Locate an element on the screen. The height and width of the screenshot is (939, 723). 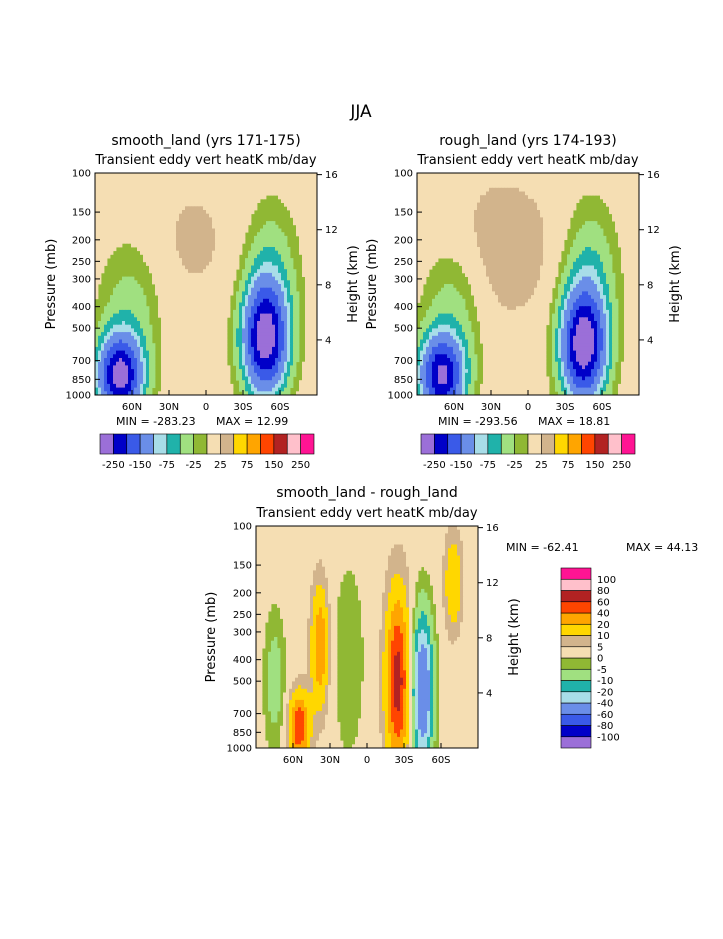
y-tick-label-right: 4 is located at coordinates (328, 340).